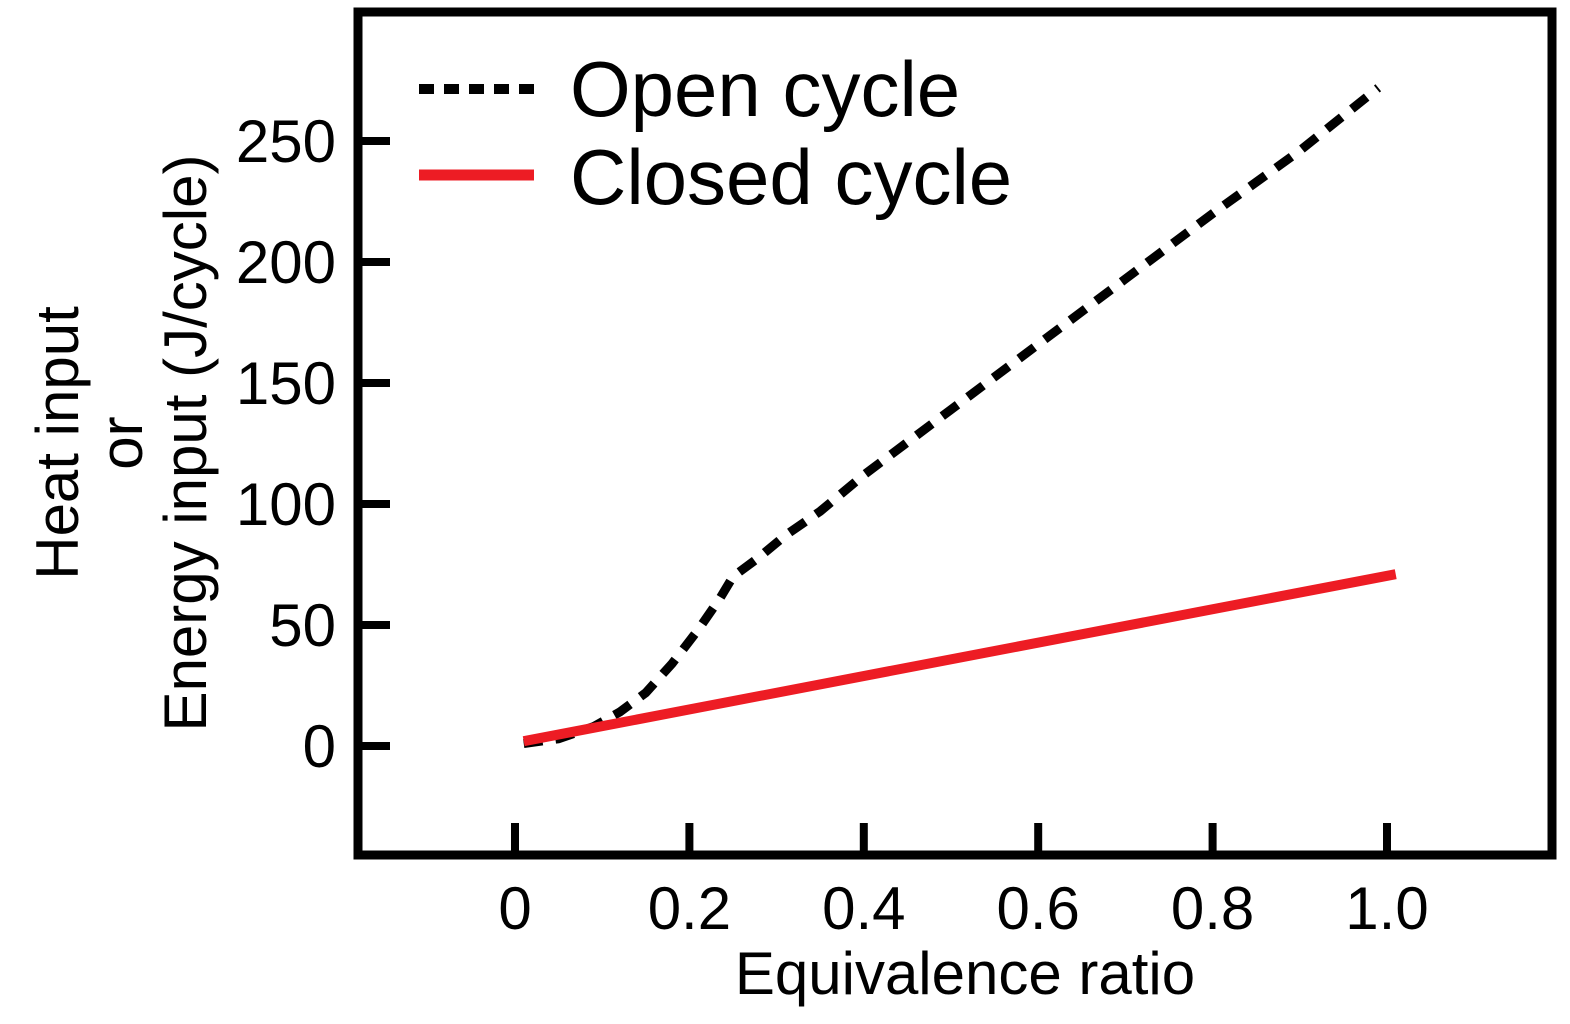 The height and width of the screenshot is (1024, 1570). I want to click on x-tick-label: 0.4, so click(863, 908).